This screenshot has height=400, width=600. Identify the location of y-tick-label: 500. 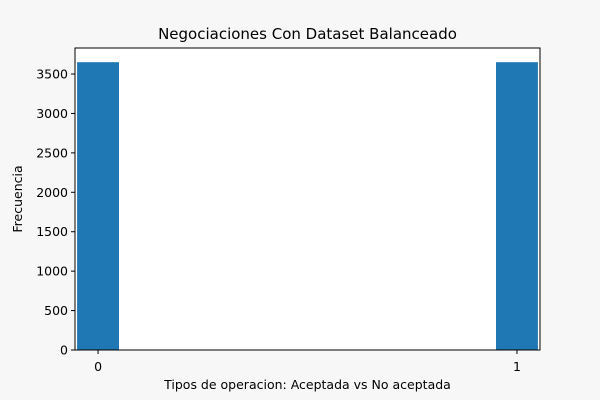
(56, 310).